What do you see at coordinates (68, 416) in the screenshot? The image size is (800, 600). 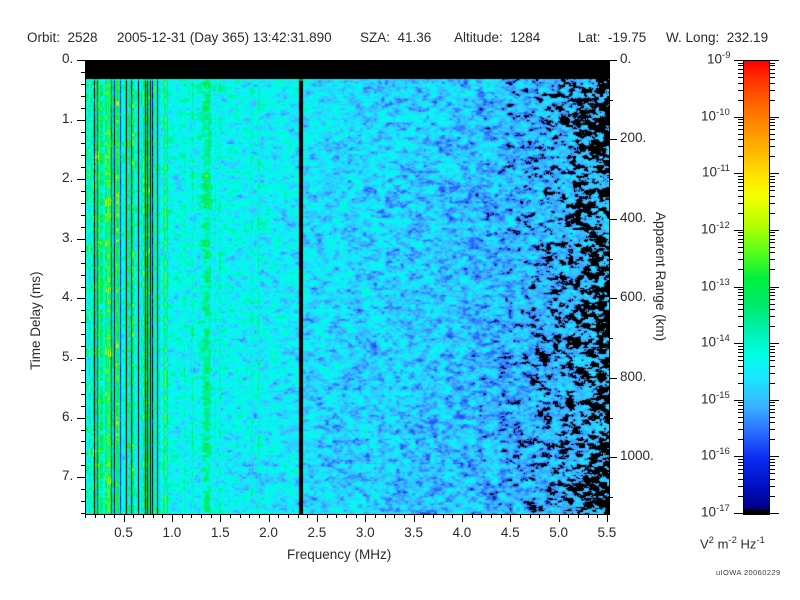 I see `y-left-tick-label-6: 6.` at bounding box center [68, 416].